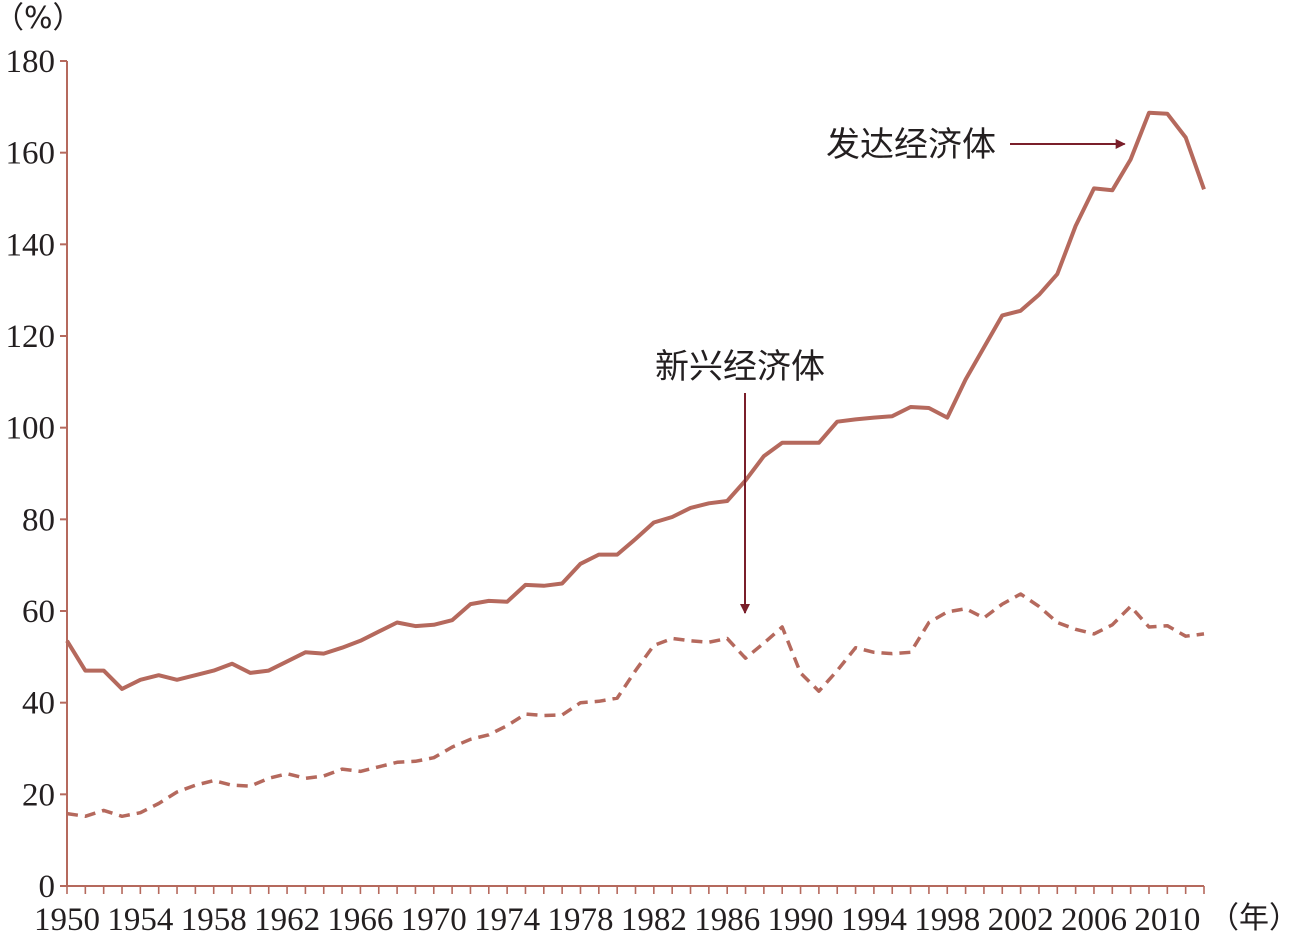  Describe the element at coordinates (874, 919) in the screenshot. I see `x-tick-label: 1994` at that location.